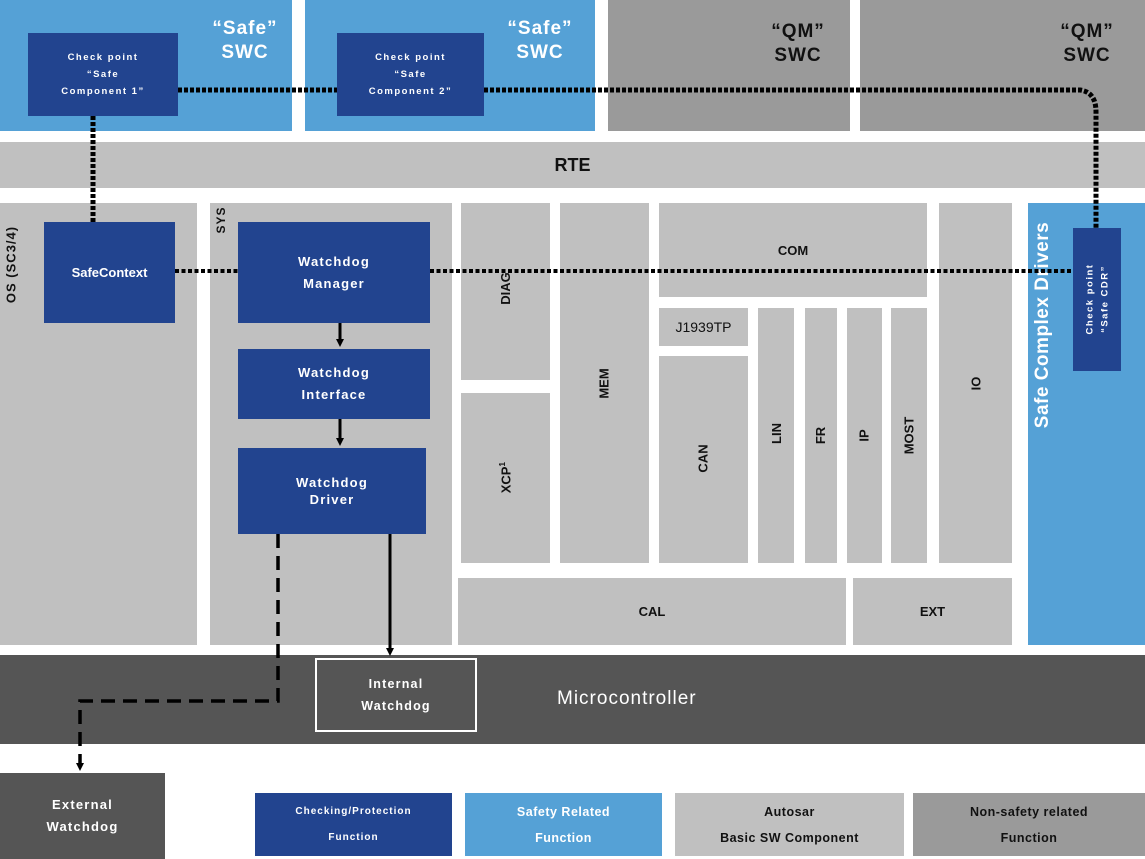 This screenshot has width=1145, height=859. I want to click on wd-driver-line: Watchdog, so click(332, 482).